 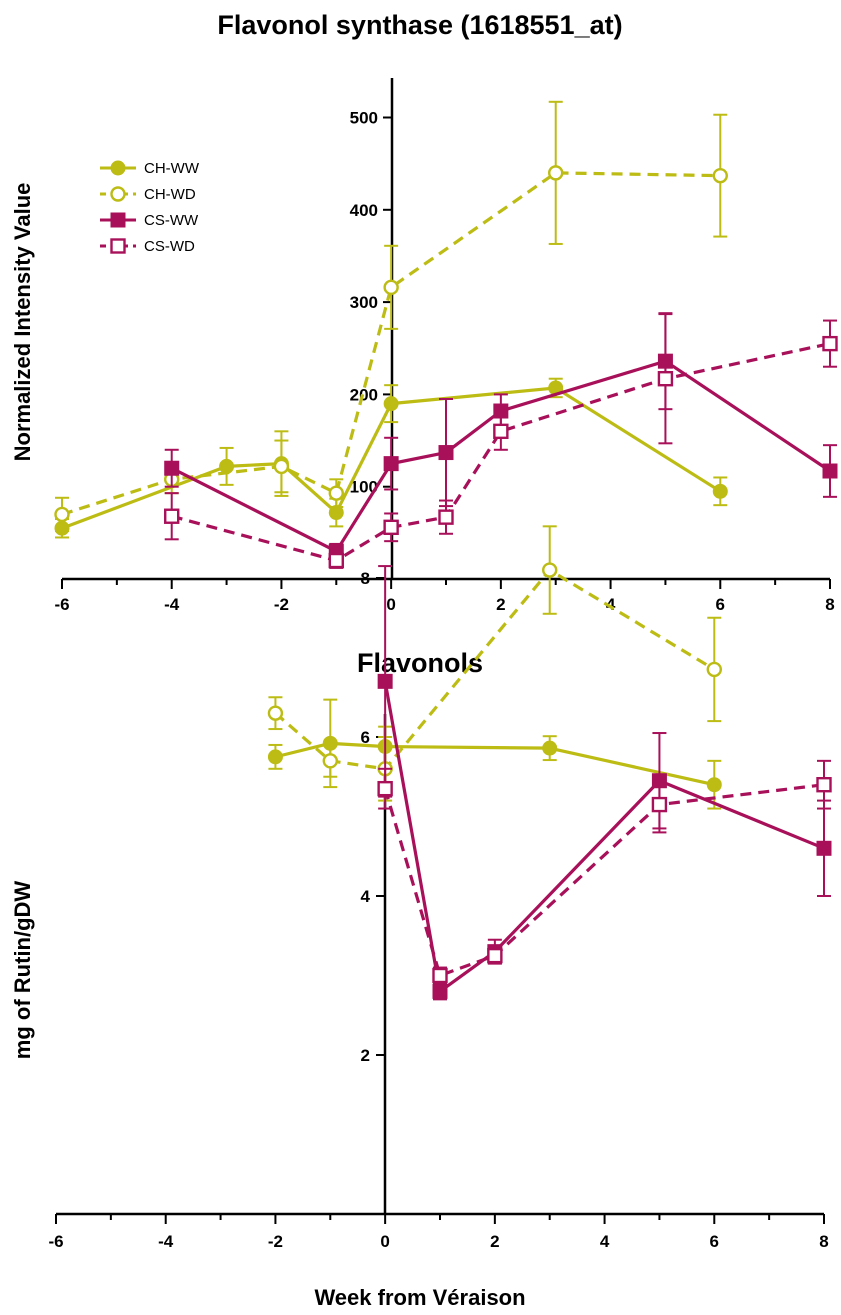 I want to click on y-tick-label: 4, so click(x=366, y=896).